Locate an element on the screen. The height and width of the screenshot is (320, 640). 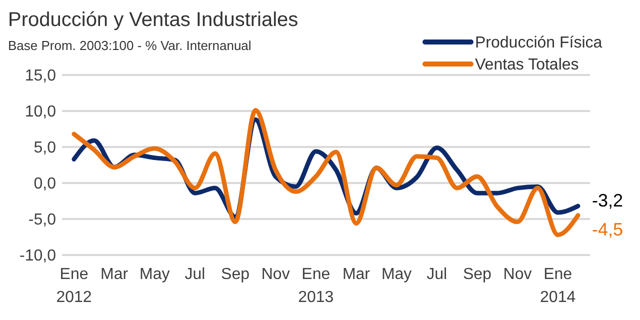
y-tick-label: 5,0 is located at coordinates (45, 148).